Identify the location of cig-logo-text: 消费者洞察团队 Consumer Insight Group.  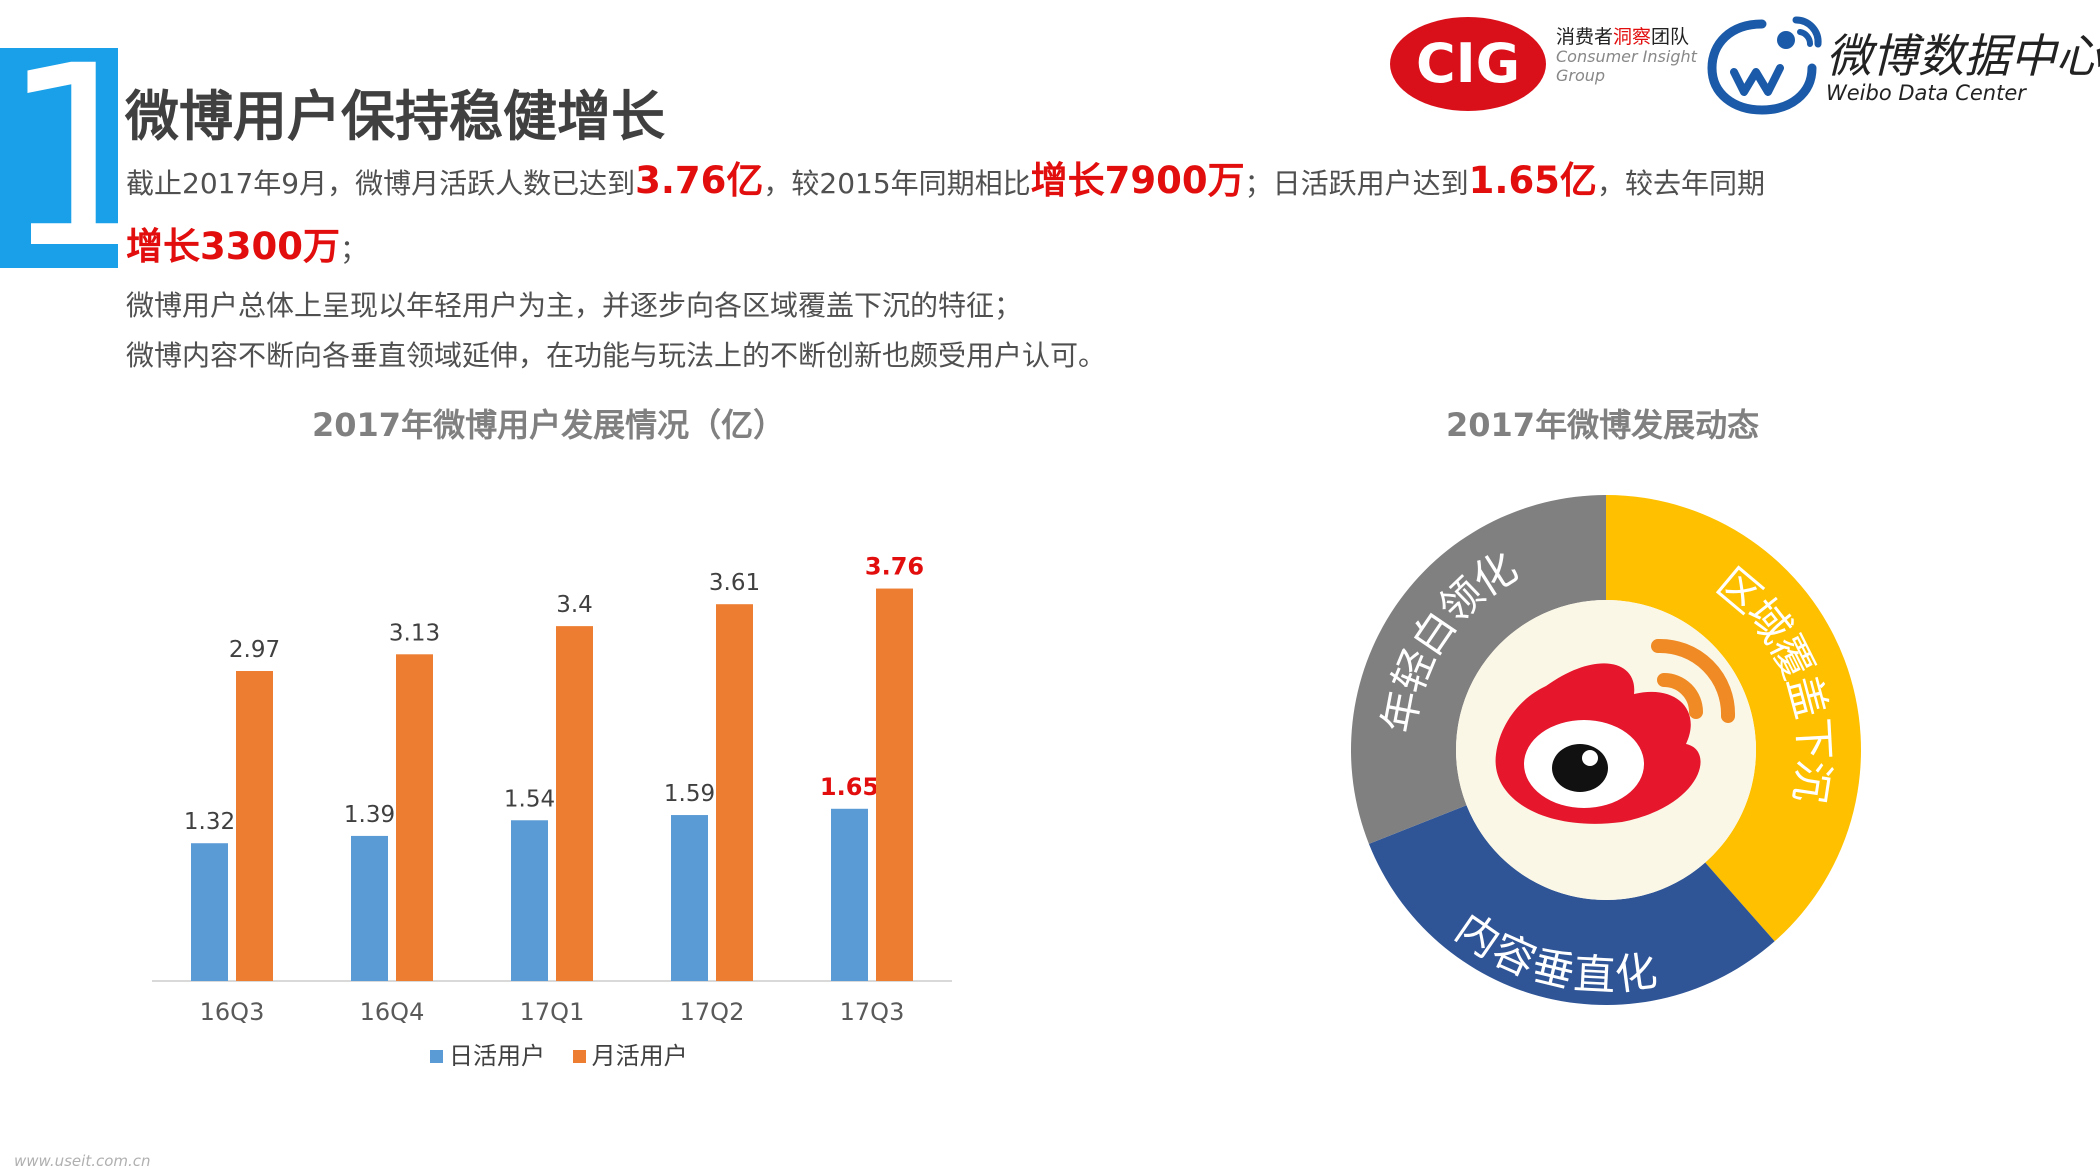
(1626, 56).